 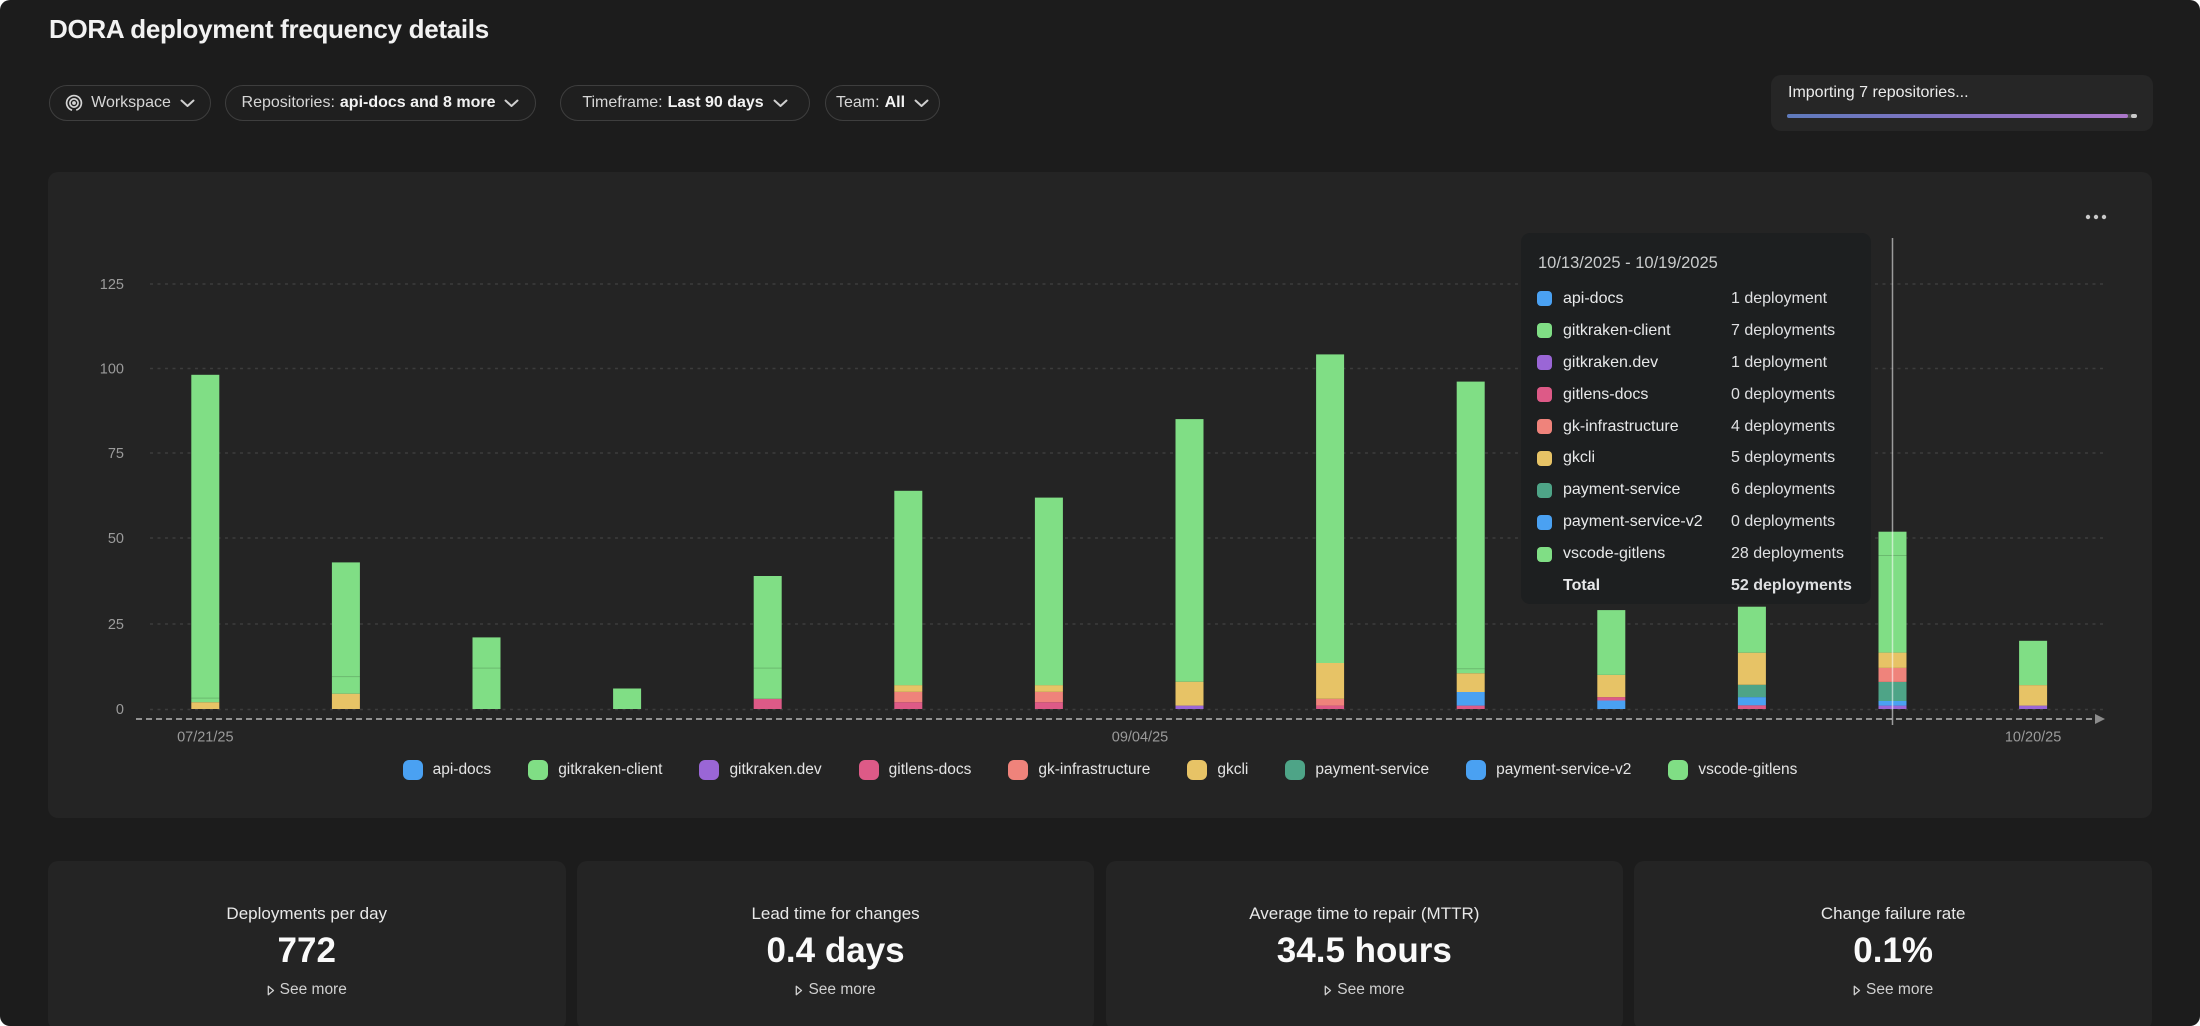 What do you see at coordinates (120, 710) in the screenshot?
I see `svg-text: 0` at bounding box center [120, 710].